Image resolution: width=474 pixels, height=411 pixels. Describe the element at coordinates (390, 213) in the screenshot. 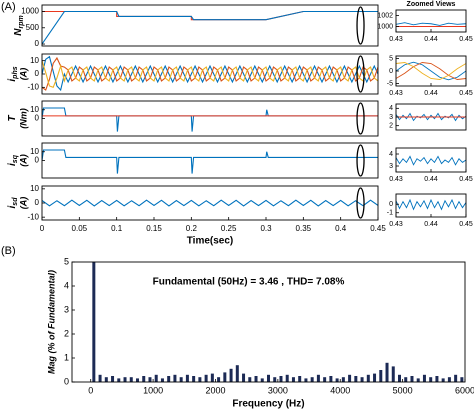

I see `y-tick-label: -1` at that location.